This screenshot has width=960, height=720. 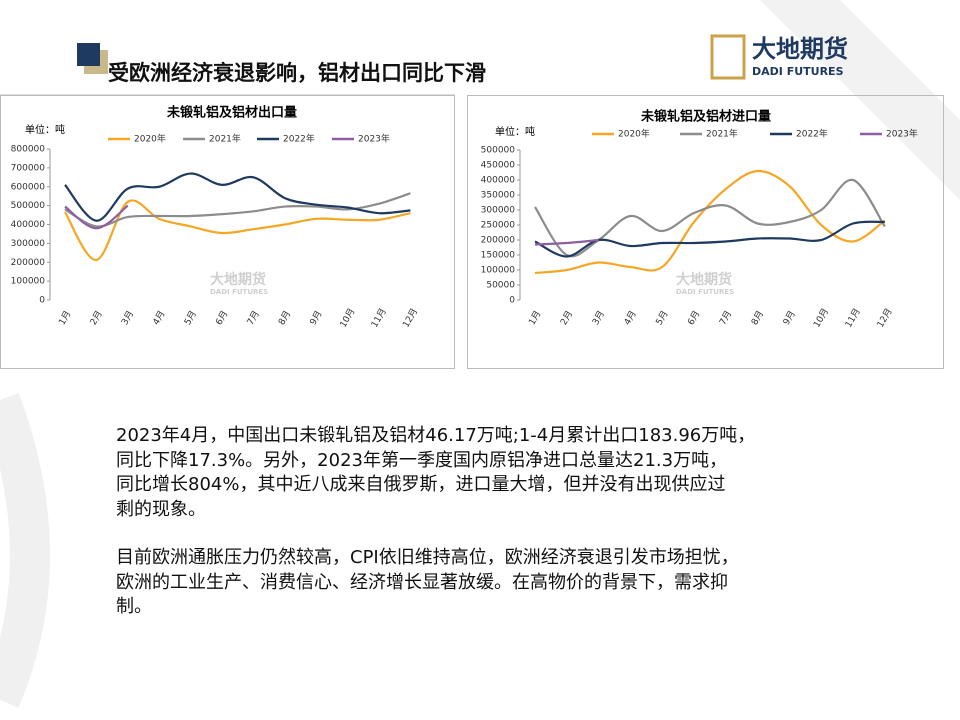 I want to click on text-line: 剩的现象。, so click(x=161, y=509).